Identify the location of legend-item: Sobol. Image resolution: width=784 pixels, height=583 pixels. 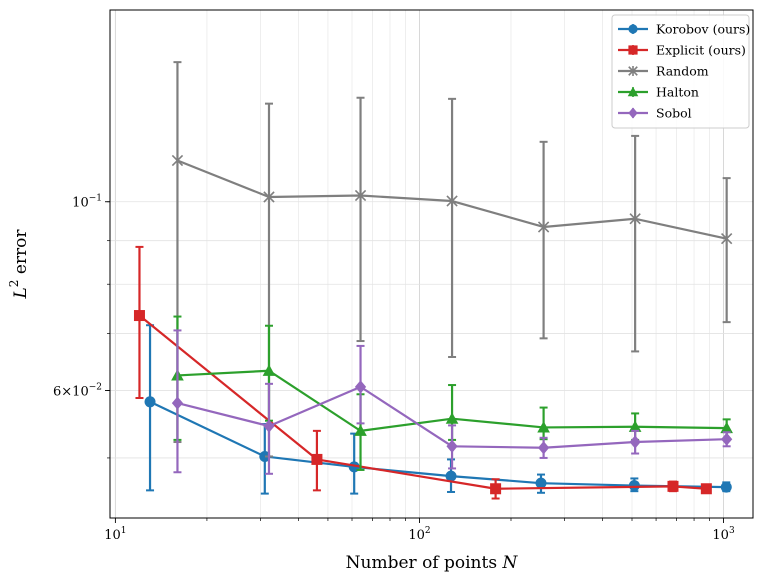
(655, 113).